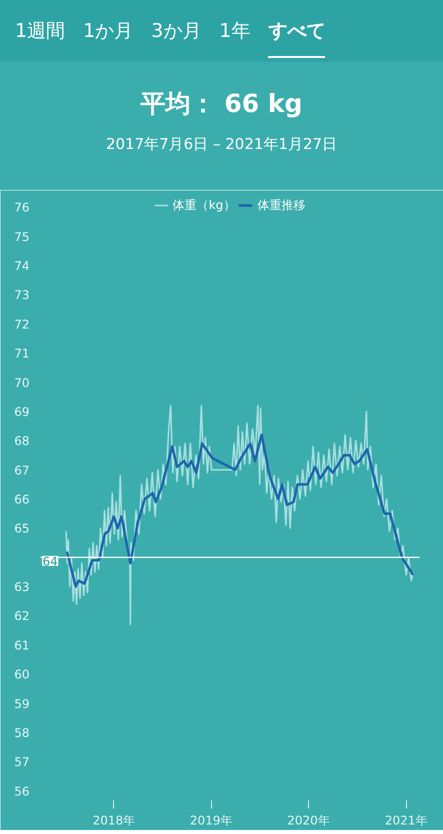 The height and width of the screenshot is (834, 443). I want to click on y-tick-label: 56, so click(22, 791).